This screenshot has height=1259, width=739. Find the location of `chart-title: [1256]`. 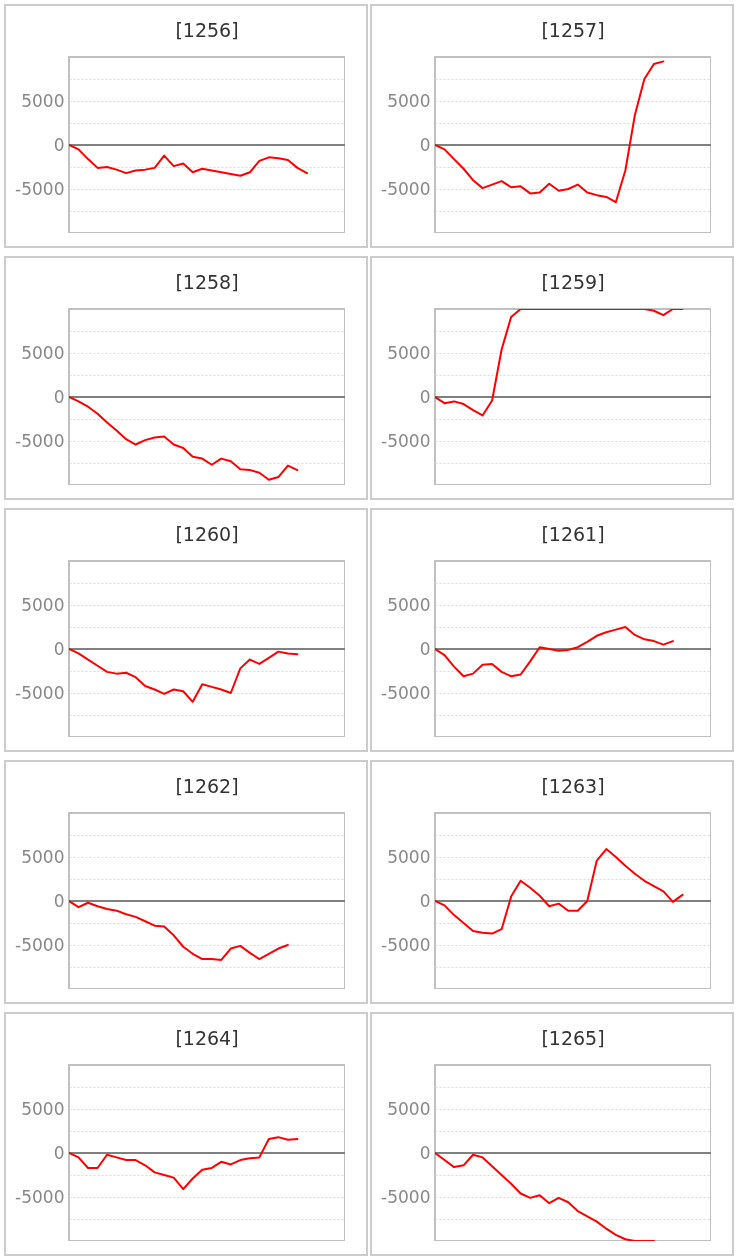

chart-title: [1256] is located at coordinates (207, 30).